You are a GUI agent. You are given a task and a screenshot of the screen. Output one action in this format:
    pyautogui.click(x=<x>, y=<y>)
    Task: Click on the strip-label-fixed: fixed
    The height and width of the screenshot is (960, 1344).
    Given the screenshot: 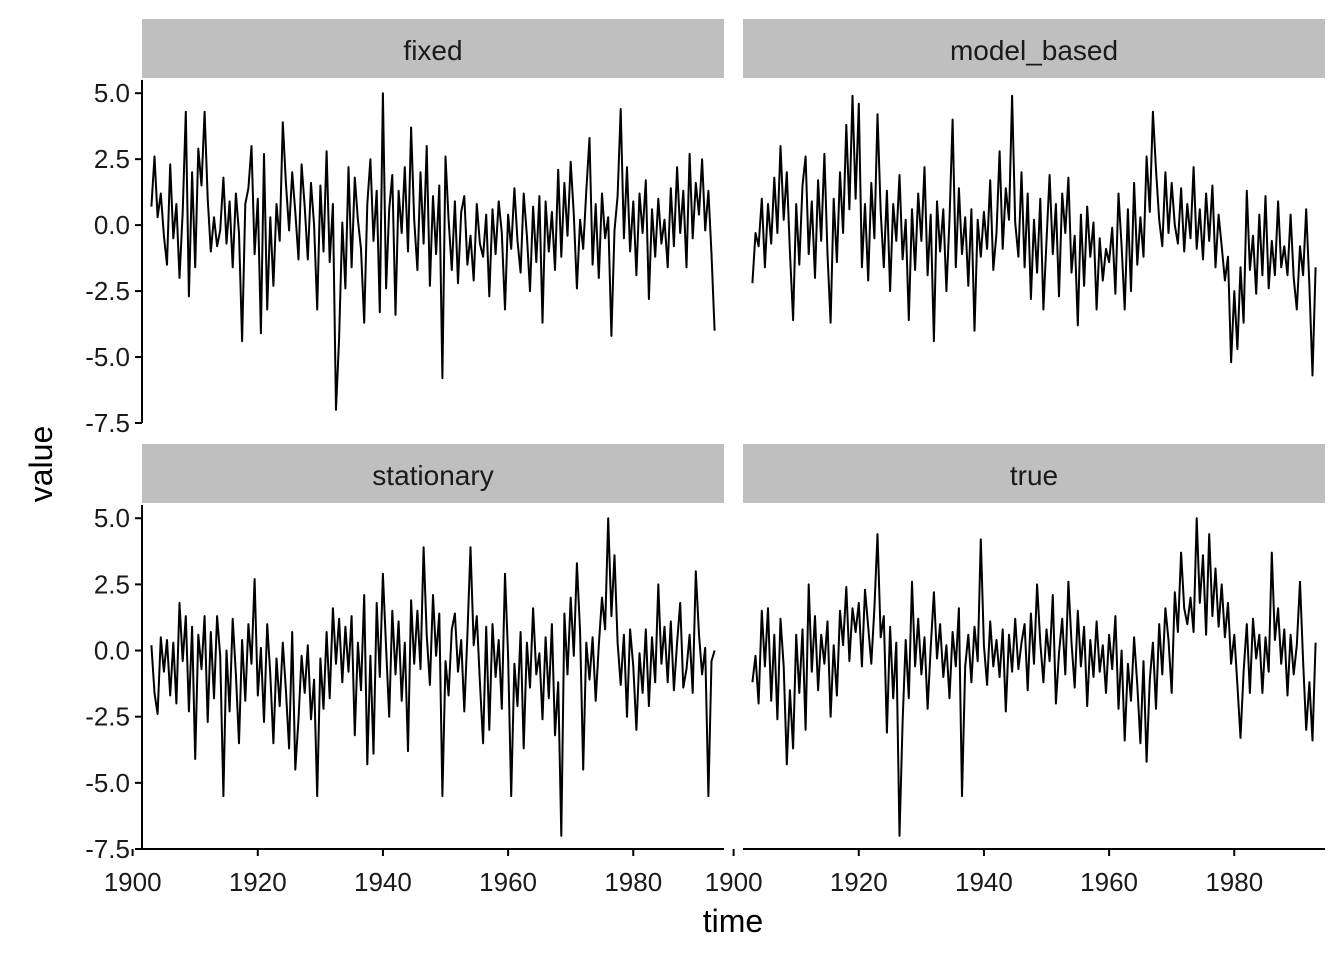 What is the action you would take?
    pyautogui.click(x=432, y=50)
    